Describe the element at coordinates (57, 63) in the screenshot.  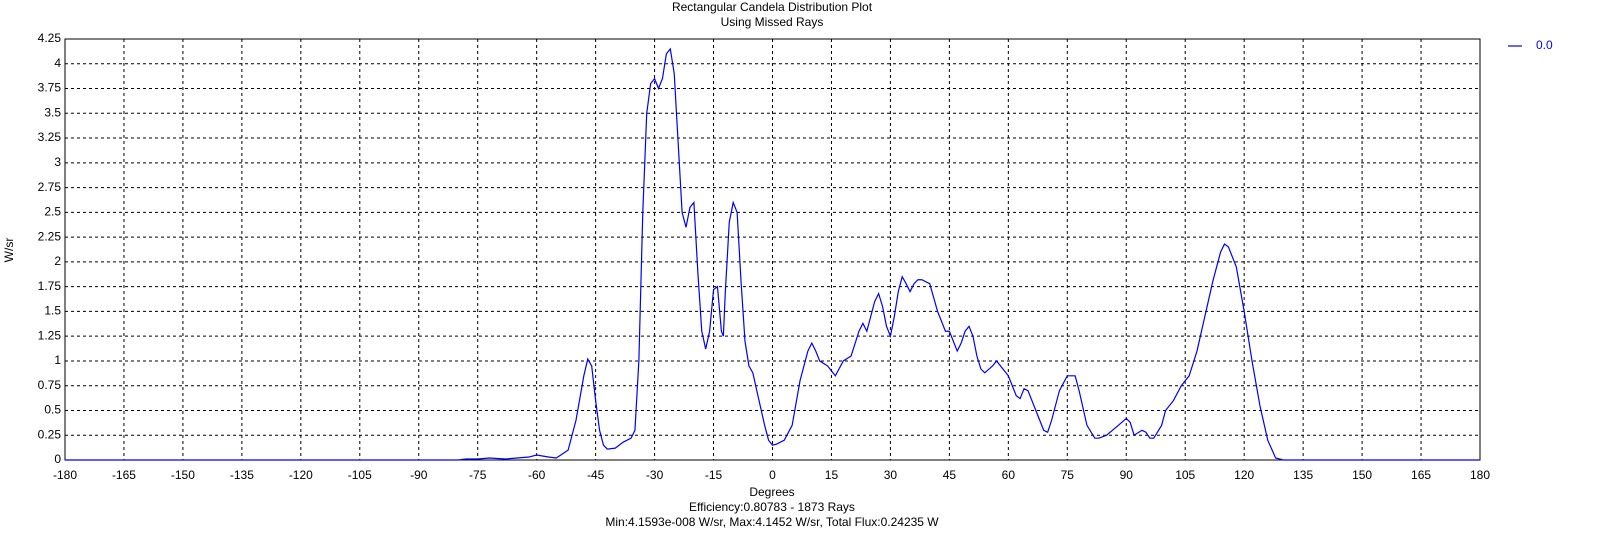
I see `y-tick-label: 4` at that location.